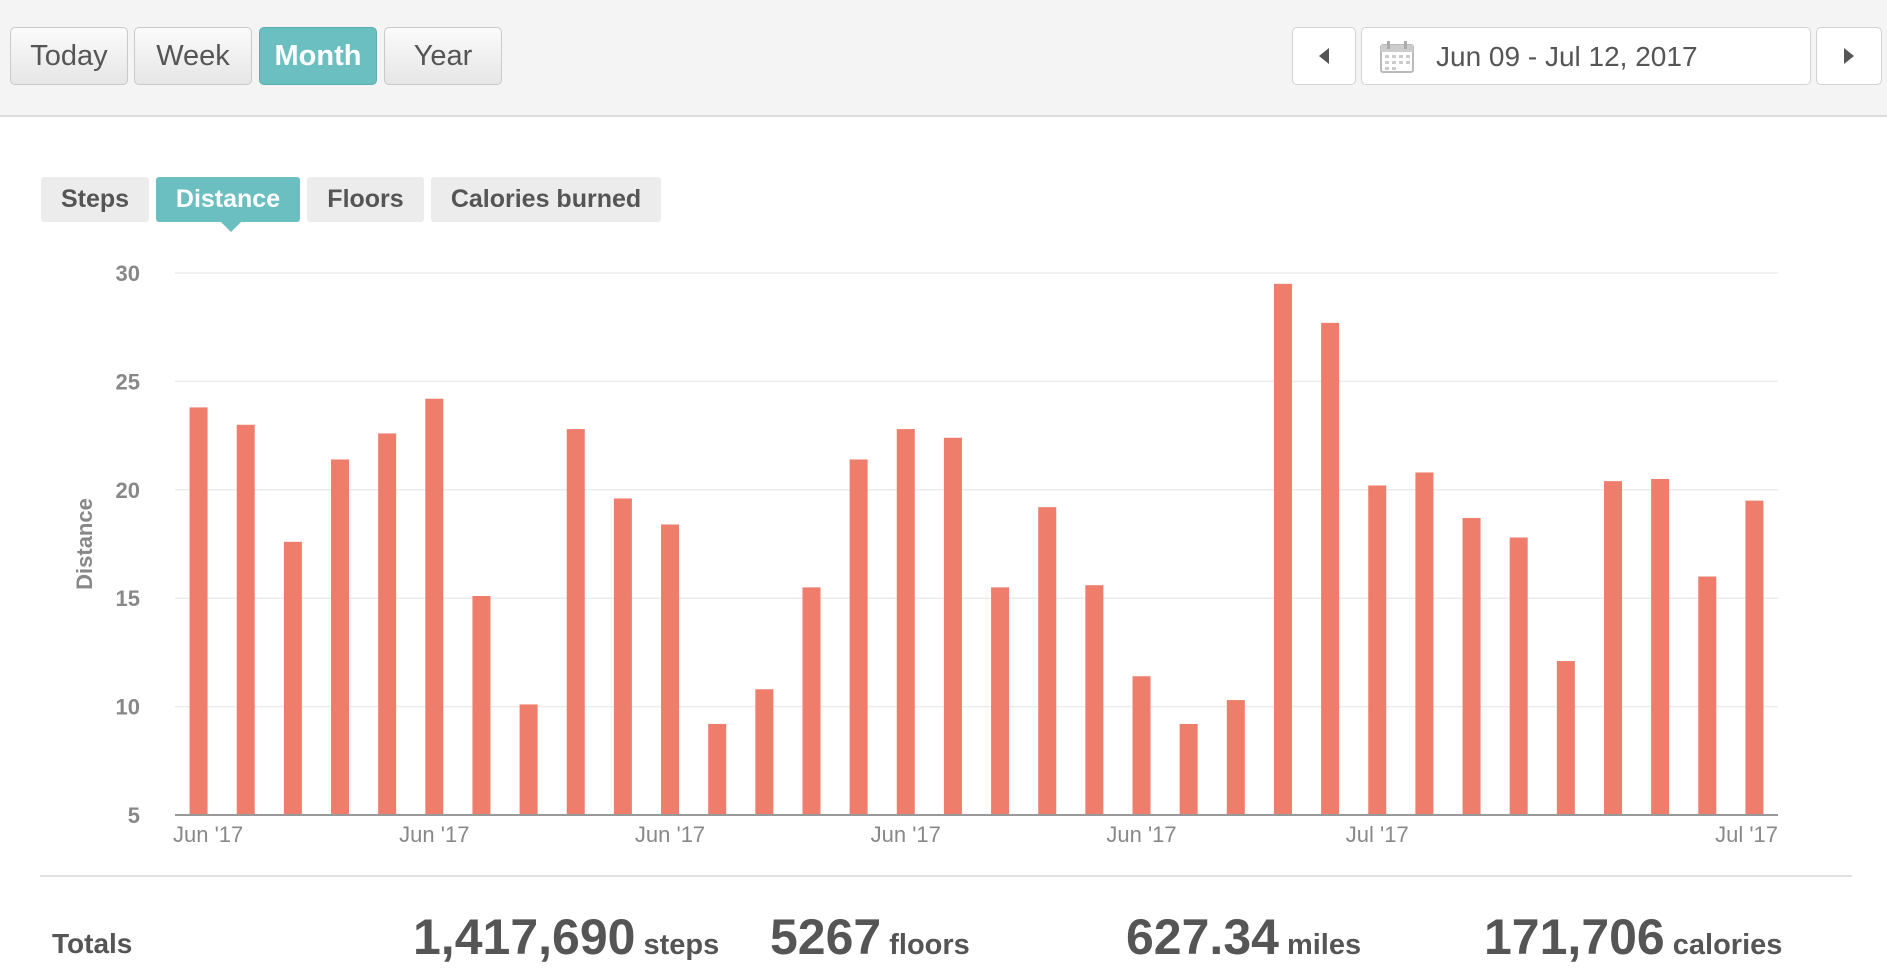  I want to click on total-calories: 171,706 calories, so click(1633, 937).